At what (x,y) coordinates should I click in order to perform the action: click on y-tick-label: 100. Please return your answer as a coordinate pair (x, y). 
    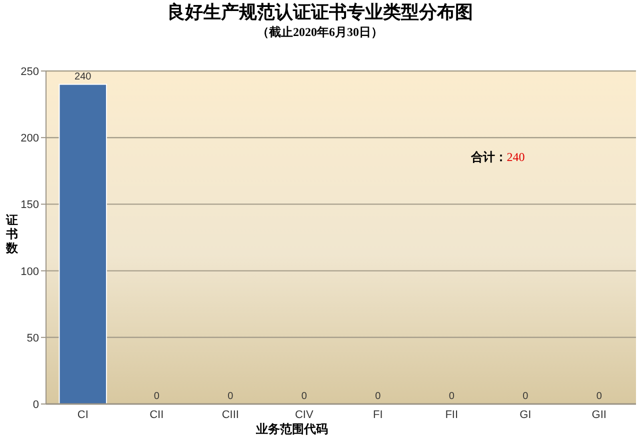
    Looking at the image, I should click on (29, 272).